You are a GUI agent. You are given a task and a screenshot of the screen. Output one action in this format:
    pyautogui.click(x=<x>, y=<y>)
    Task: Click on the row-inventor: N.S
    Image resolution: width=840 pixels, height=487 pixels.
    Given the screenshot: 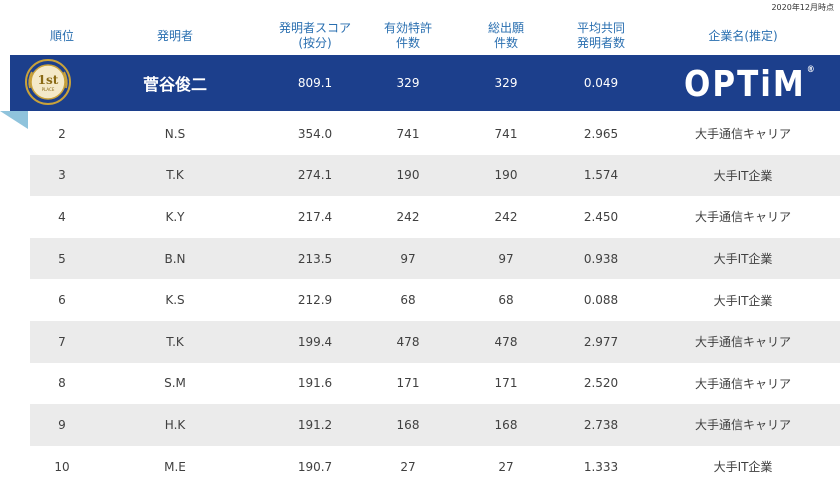 What is the action you would take?
    pyautogui.click(x=175, y=133)
    